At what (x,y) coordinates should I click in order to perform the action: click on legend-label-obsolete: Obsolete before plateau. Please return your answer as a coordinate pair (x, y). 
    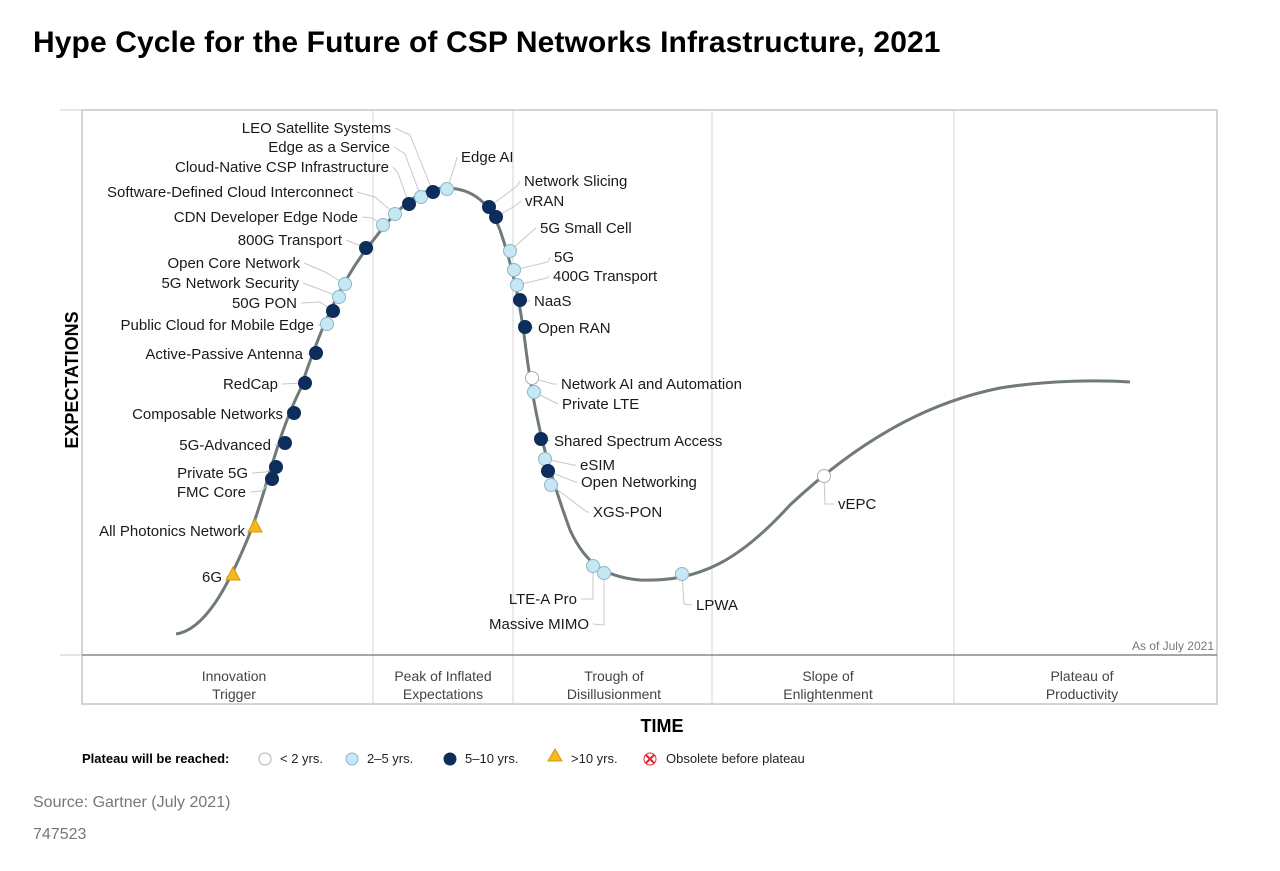
    Looking at the image, I should click on (735, 758).